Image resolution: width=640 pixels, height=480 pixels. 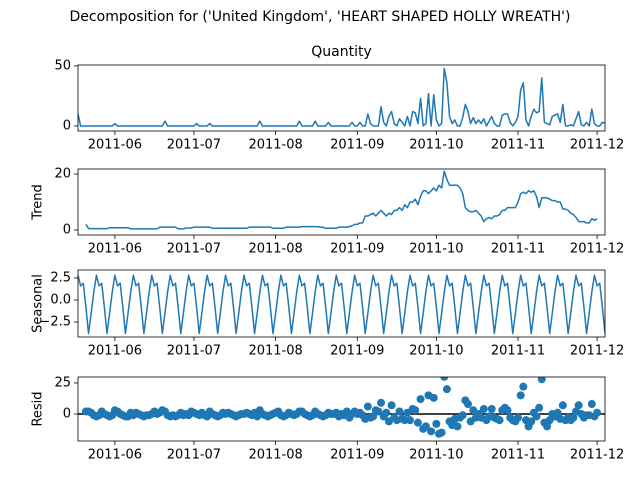 I want to click on y-tick-label: 0.0, so click(x=60, y=299).